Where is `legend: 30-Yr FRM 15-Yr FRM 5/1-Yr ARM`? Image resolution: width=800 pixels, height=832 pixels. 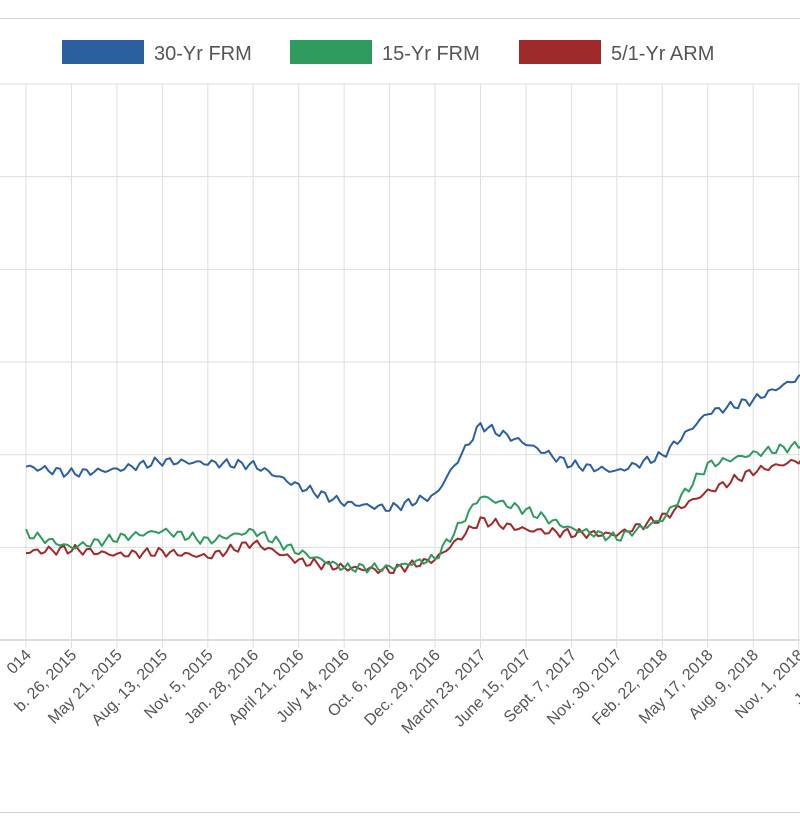 legend: 30-Yr FRM 15-Yr FRM 5/1-Yr ARM is located at coordinates (388, 52).